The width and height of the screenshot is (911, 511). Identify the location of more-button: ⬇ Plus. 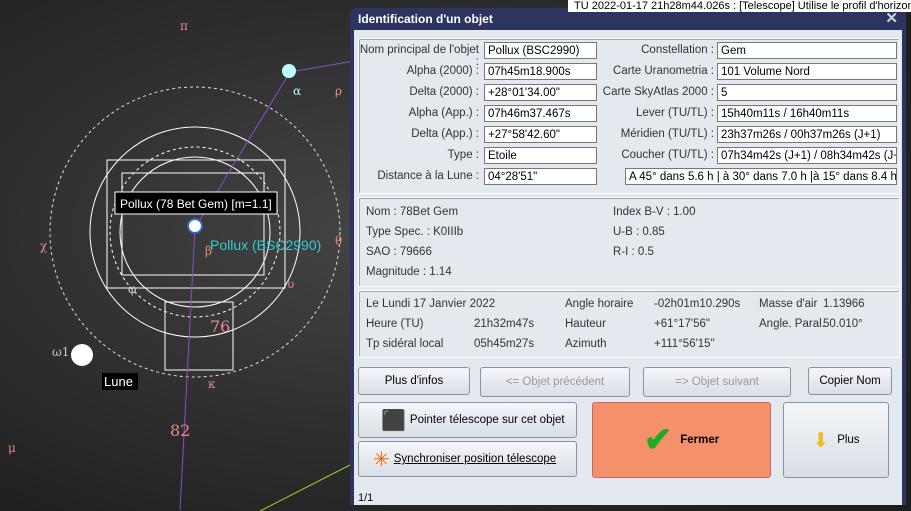
(836, 440).